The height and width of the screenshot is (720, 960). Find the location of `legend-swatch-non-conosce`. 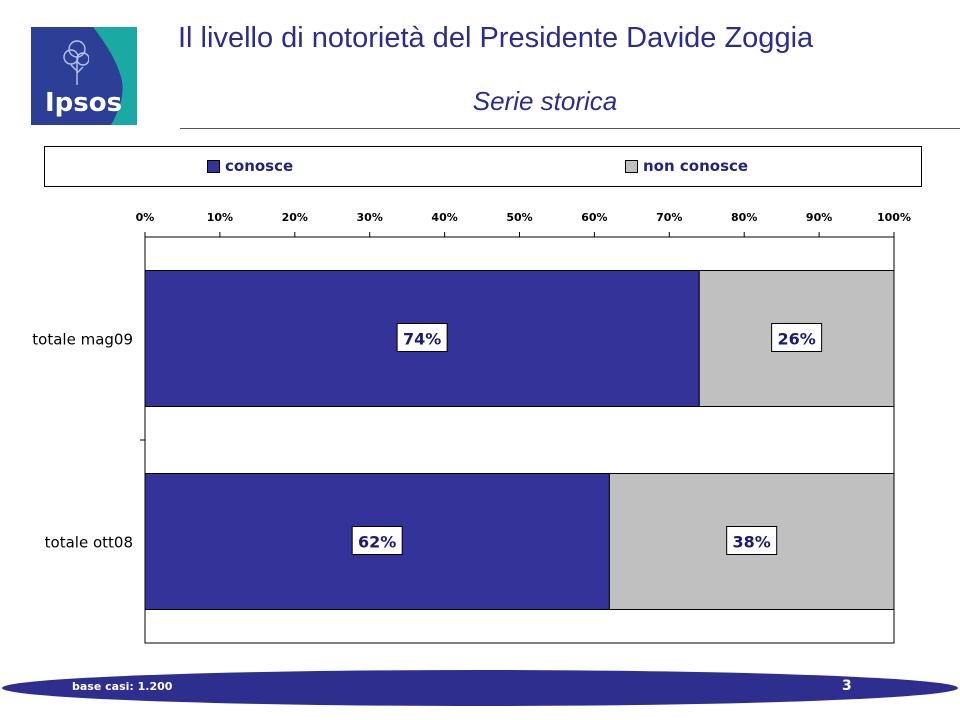

legend-swatch-non-conosce is located at coordinates (631, 166).